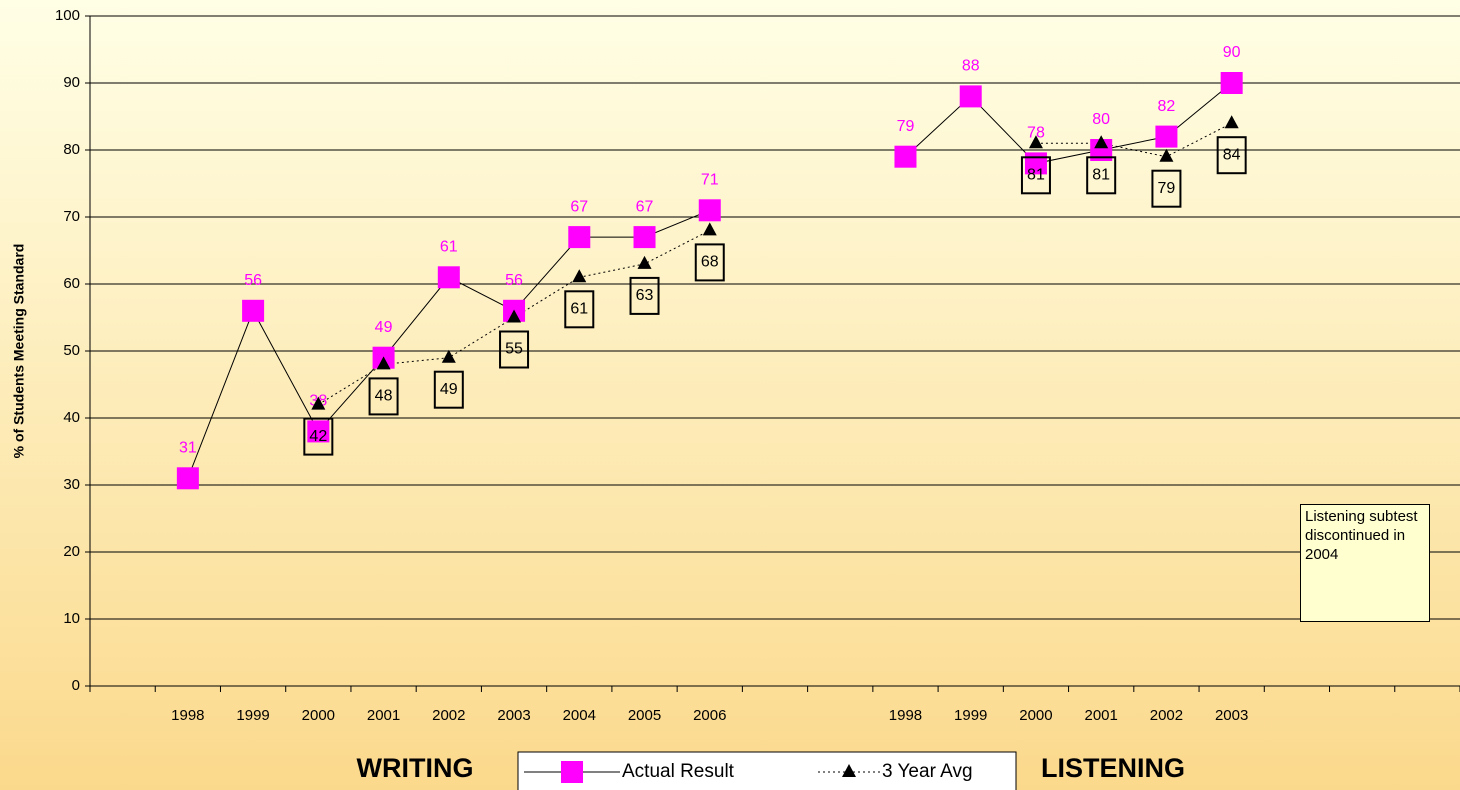 Image resolution: width=1460 pixels, height=790 pixels. I want to click on data-label: 82, so click(1167, 106).